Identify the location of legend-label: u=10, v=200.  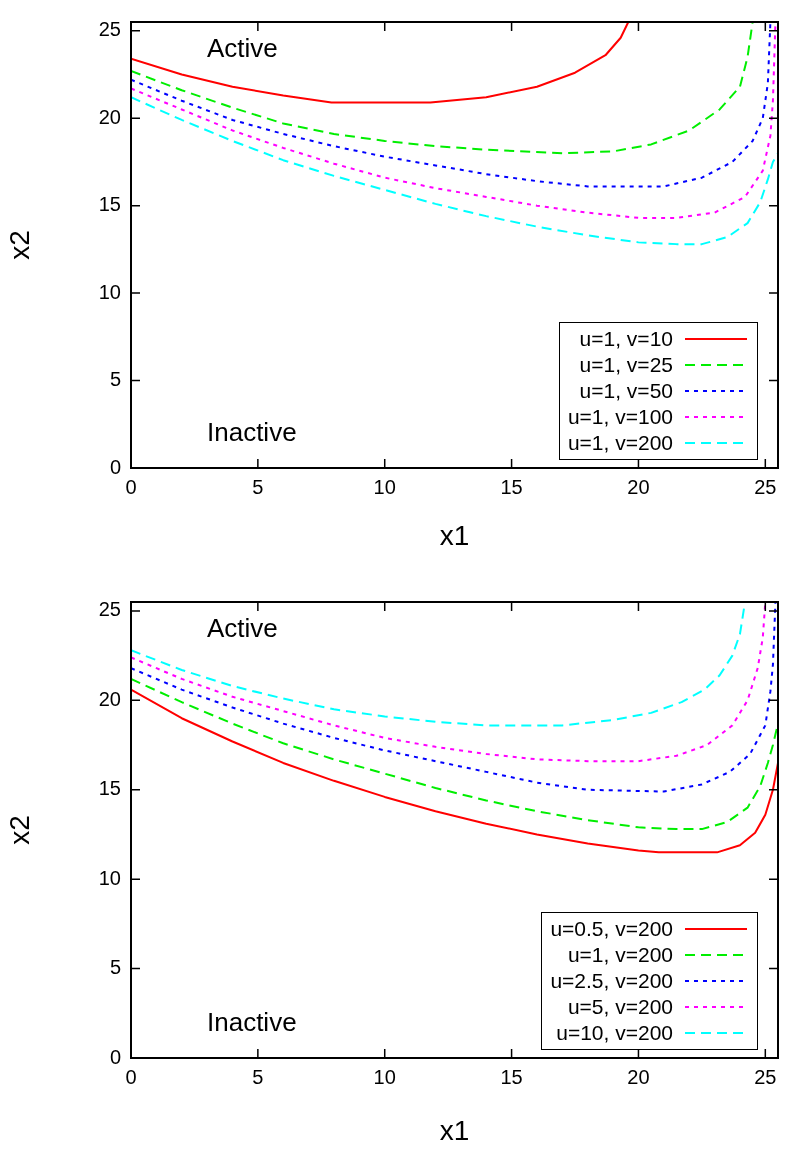
(614, 1033).